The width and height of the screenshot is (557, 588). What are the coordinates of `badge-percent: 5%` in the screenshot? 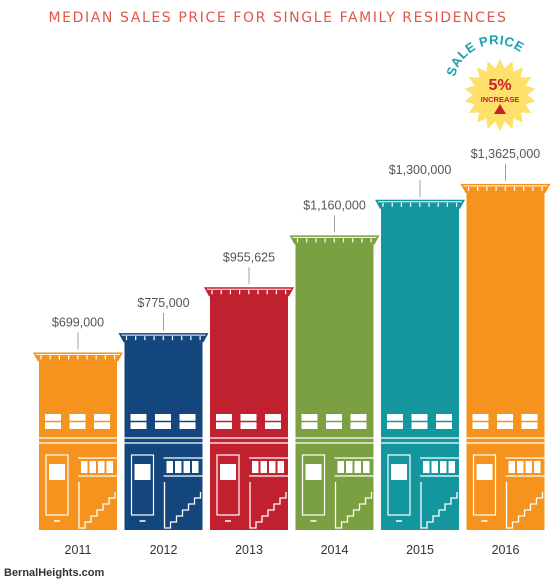 It's located at (499, 85).